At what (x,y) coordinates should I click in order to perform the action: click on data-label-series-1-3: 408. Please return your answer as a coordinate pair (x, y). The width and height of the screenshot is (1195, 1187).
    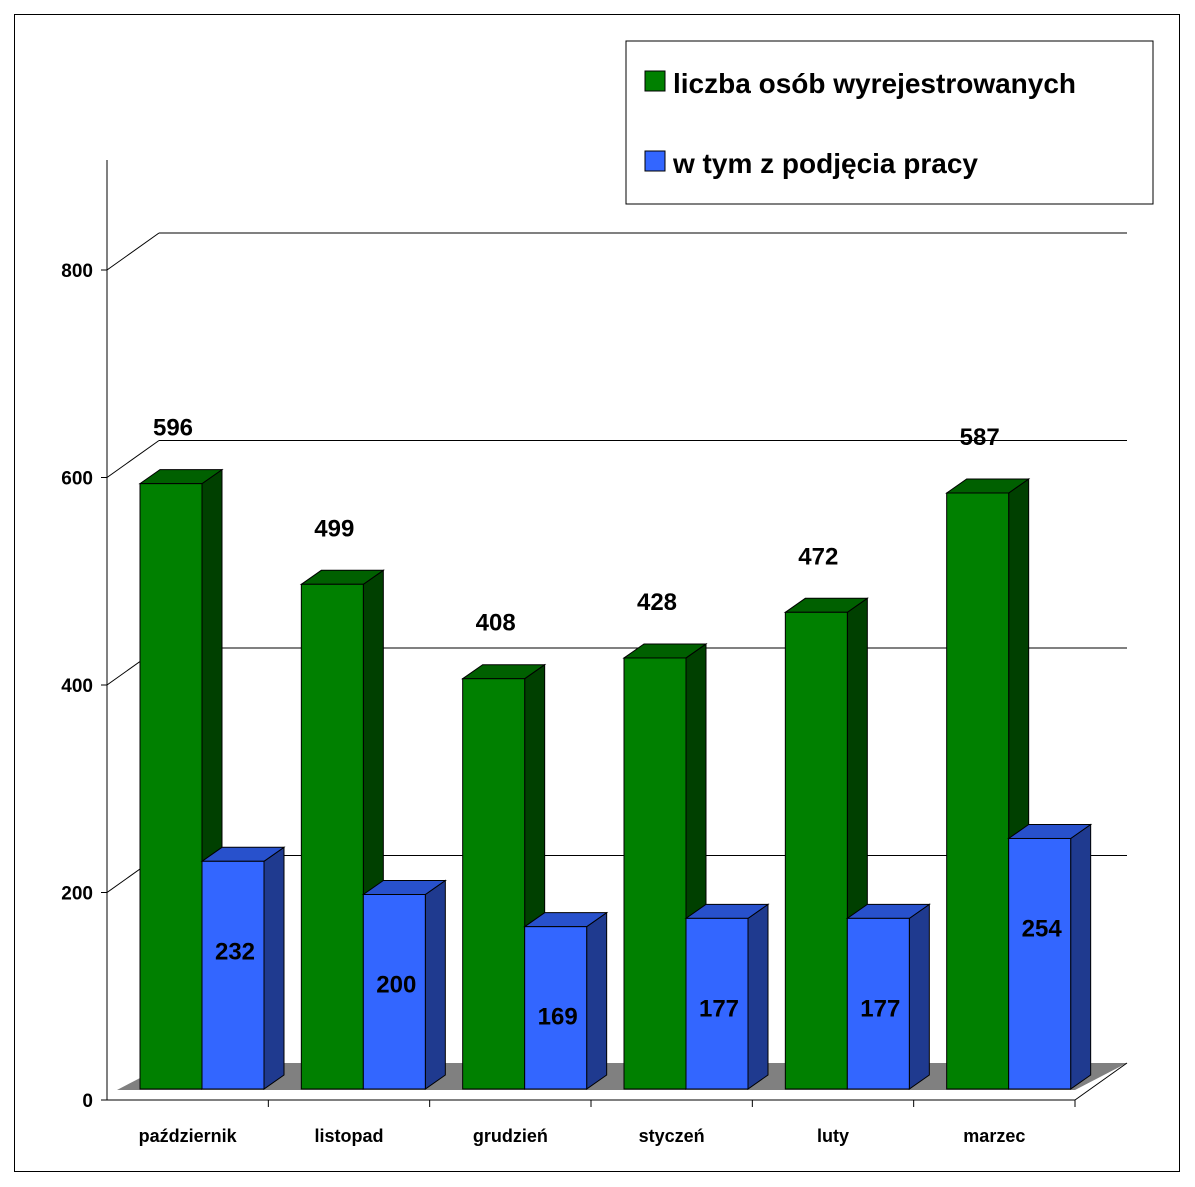
    Looking at the image, I should click on (496, 623).